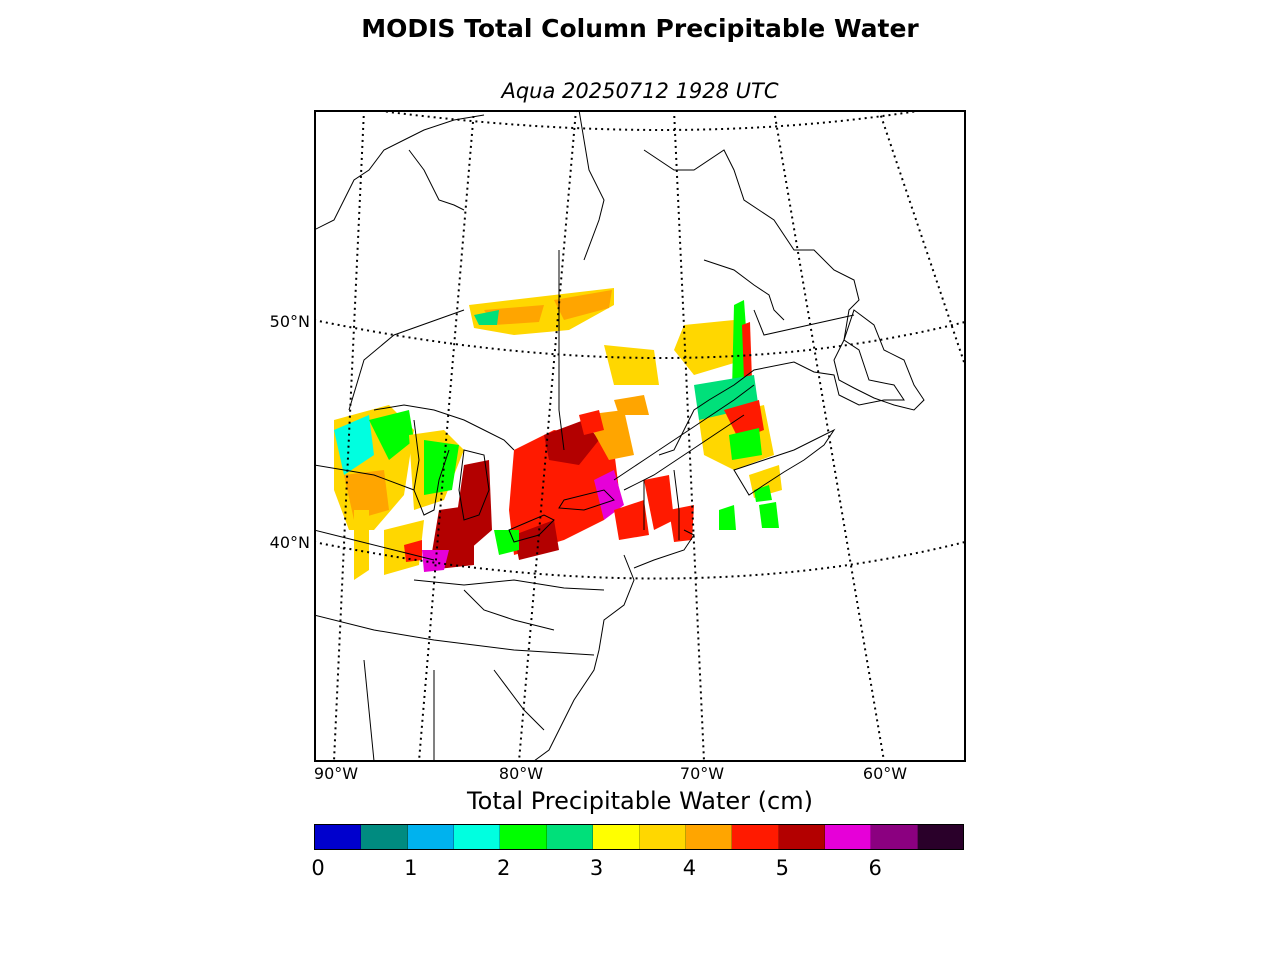 The width and height of the screenshot is (1280, 960). Describe the element at coordinates (289, 321) in the screenshot. I see `lat-label-50n: 50°N` at that location.